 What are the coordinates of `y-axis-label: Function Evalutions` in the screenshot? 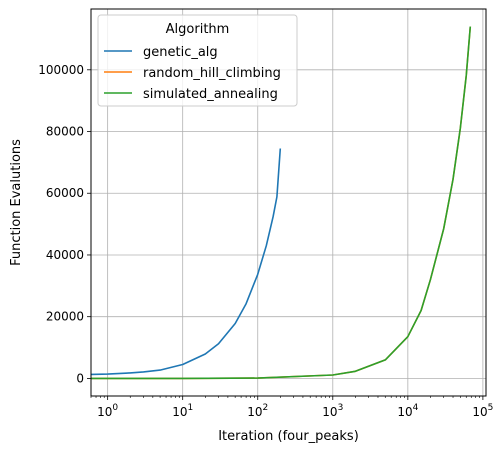 It's located at (16, 202).